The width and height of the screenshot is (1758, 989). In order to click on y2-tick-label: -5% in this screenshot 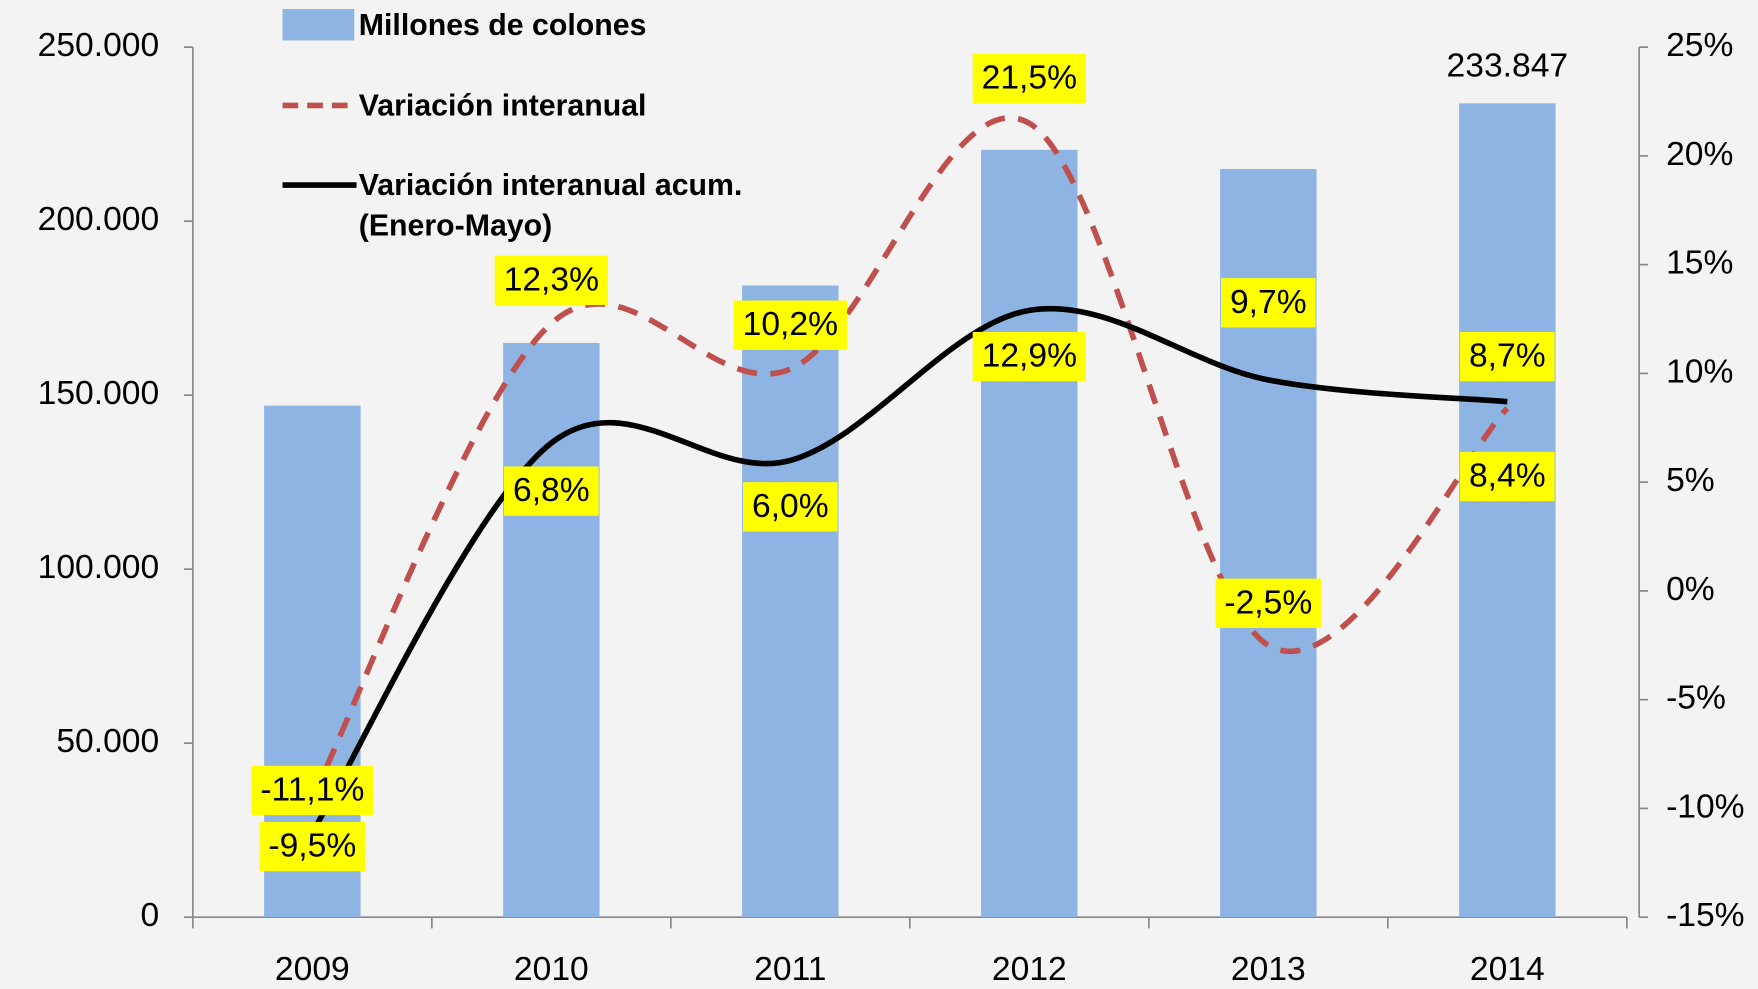, I will do `click(1696, 698)`.